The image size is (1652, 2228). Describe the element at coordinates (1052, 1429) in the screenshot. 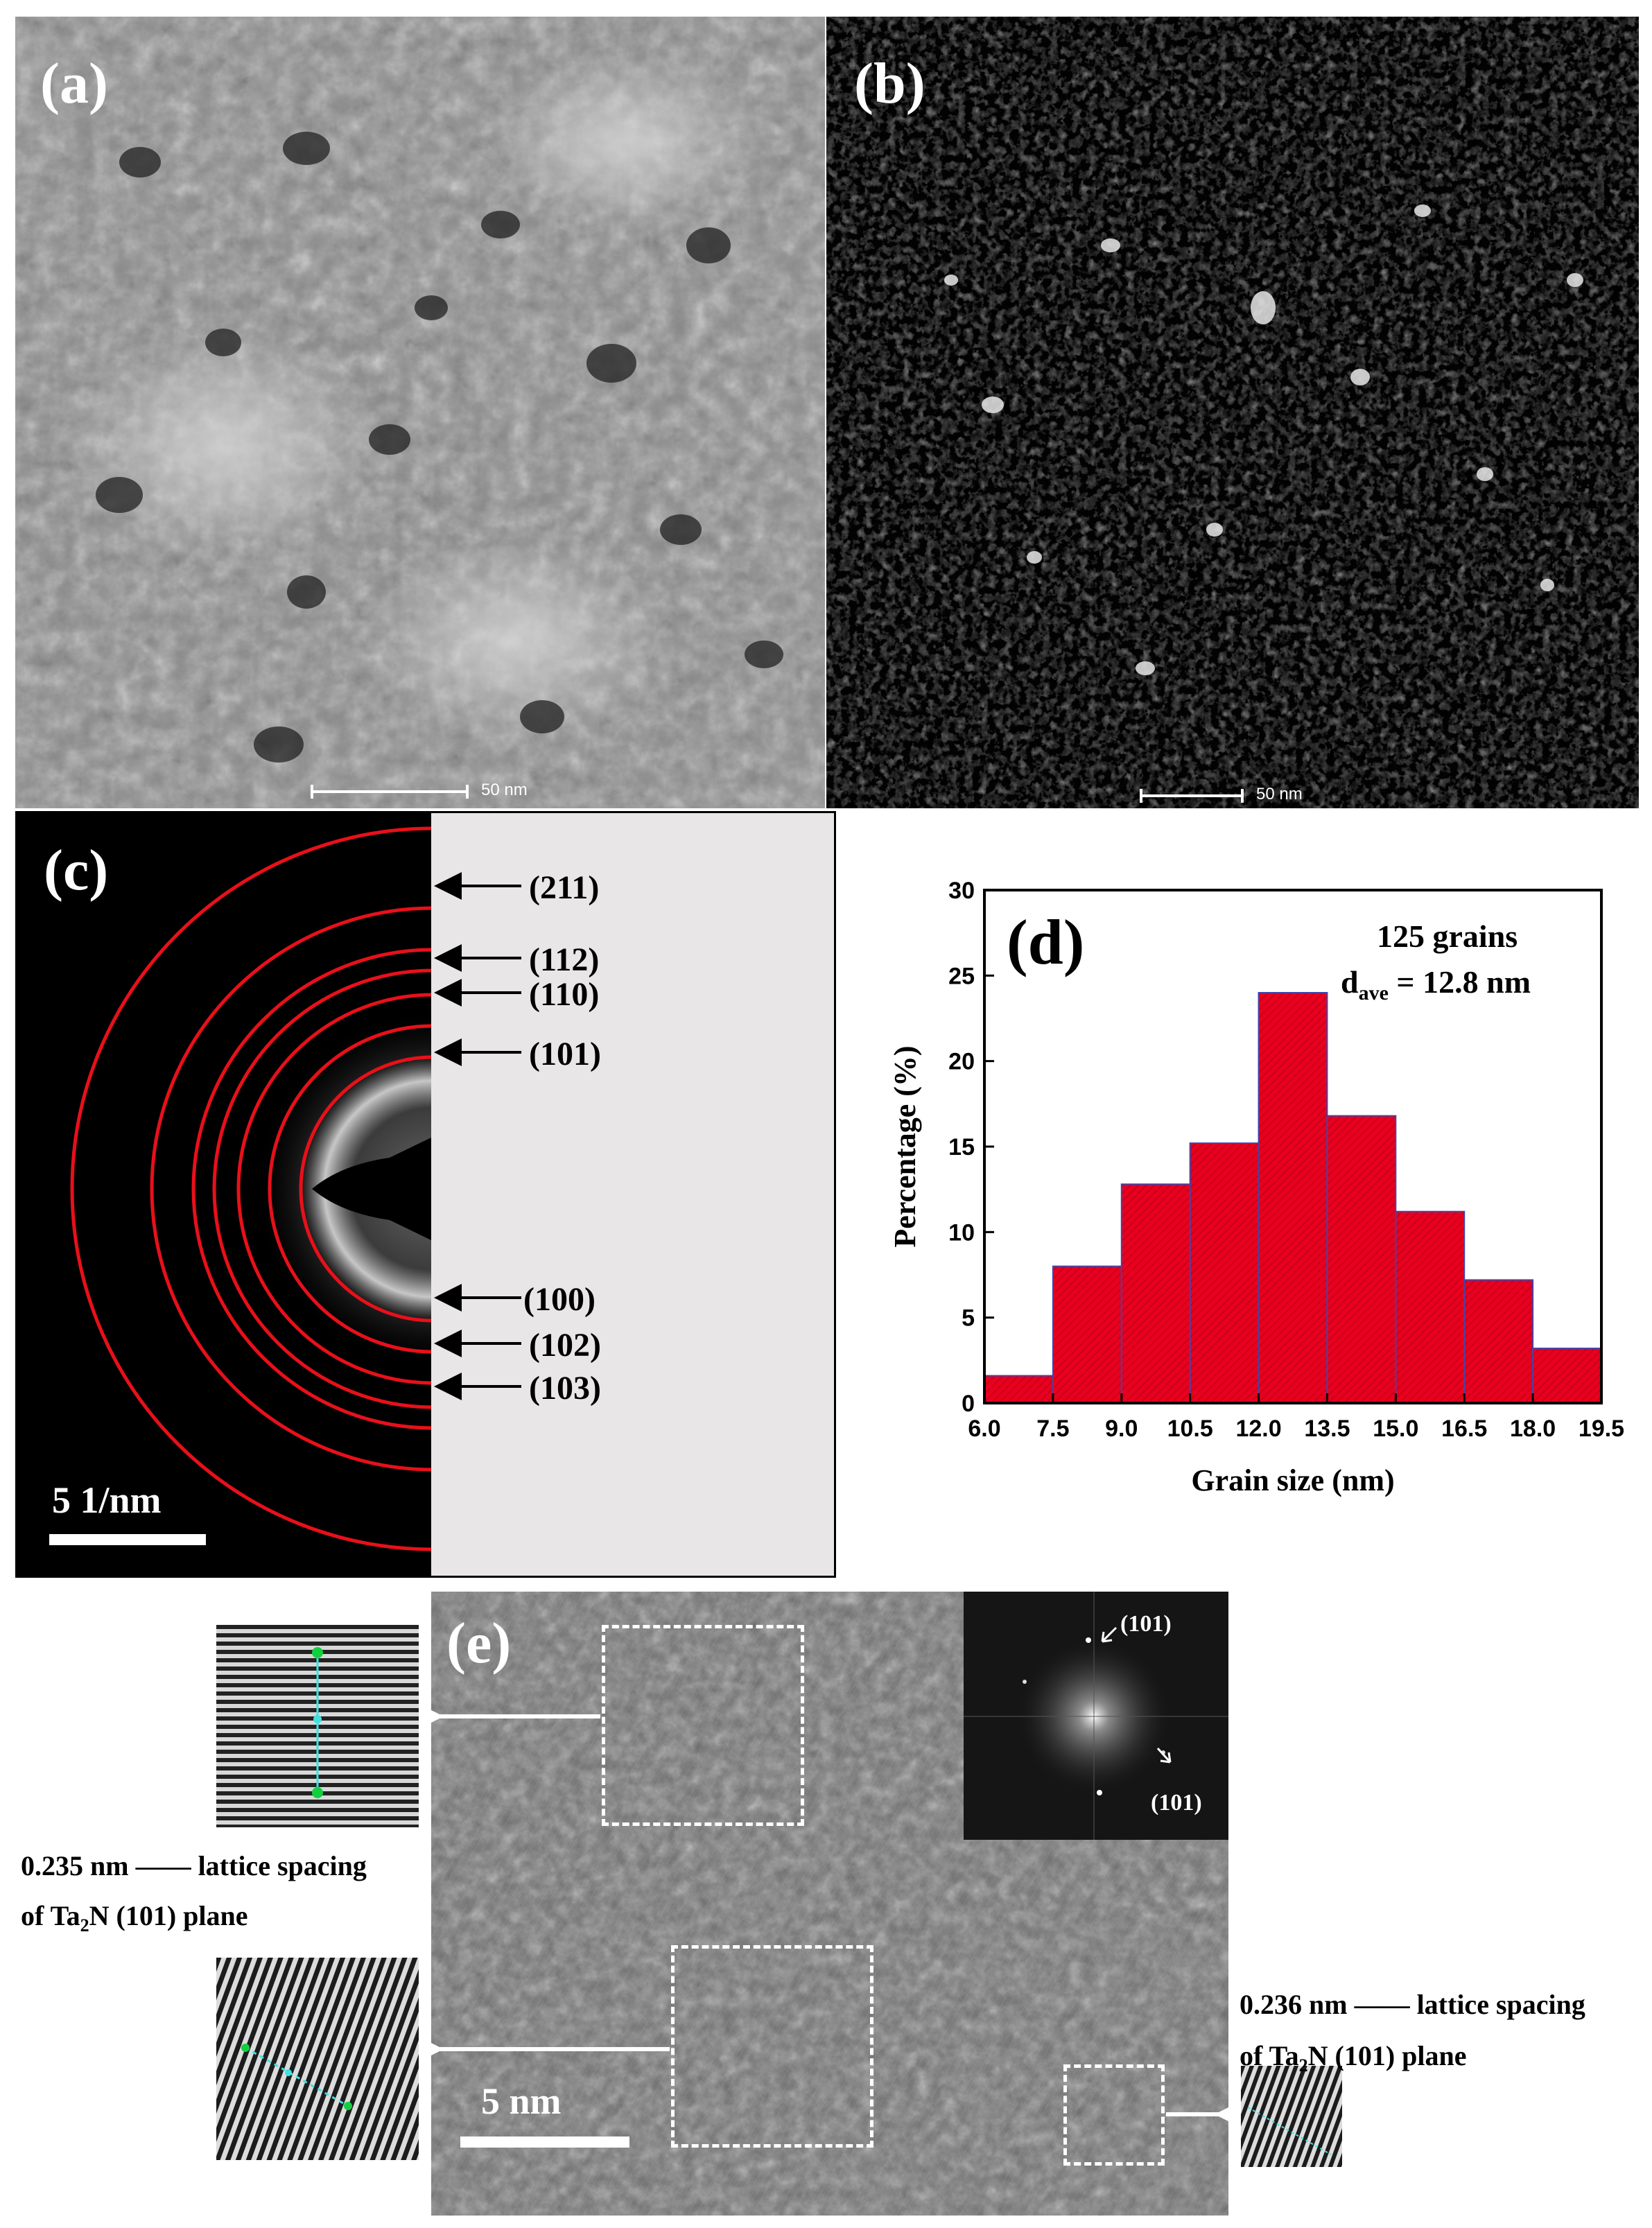

I see `x-tick-label: 7.5` at that location.